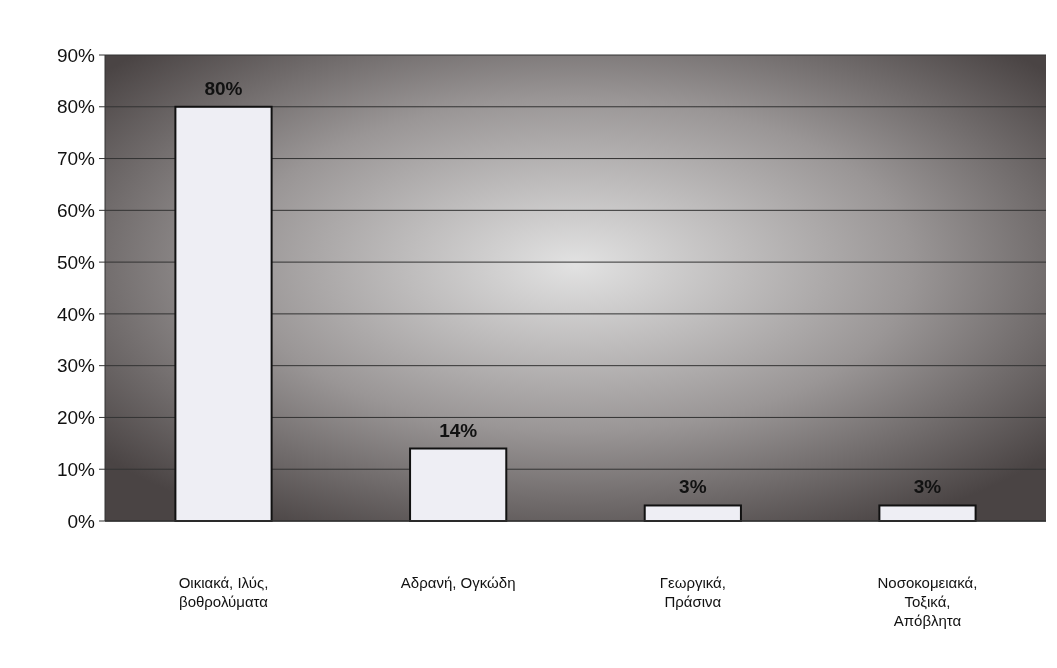 The height and width of the screenshot is (668, 1057). I want to click on y-tick-label: 10%, so click(76, 469).